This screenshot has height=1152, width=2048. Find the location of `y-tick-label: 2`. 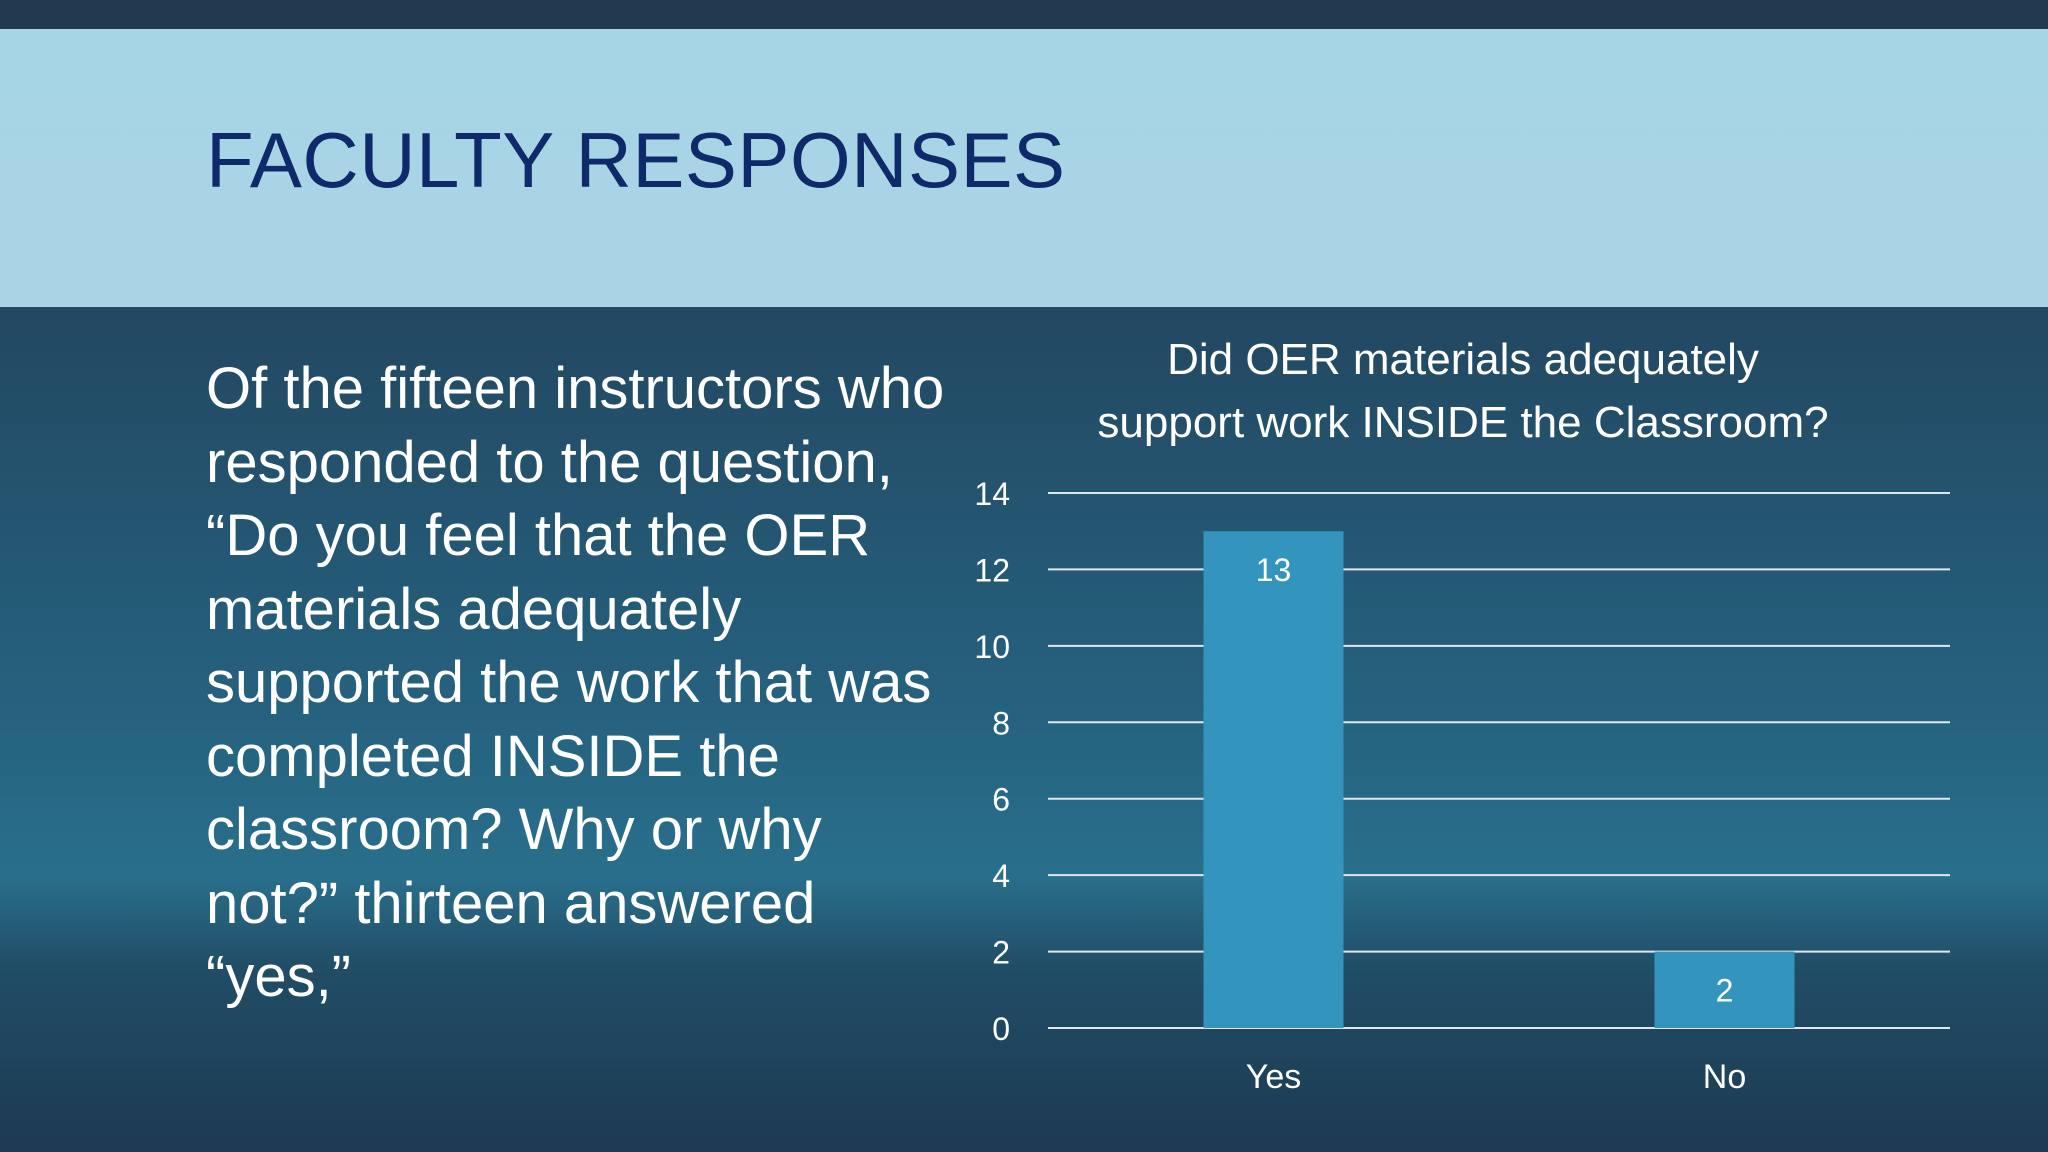

y-tick-label: 2 is located at coordinates (1001, 953).